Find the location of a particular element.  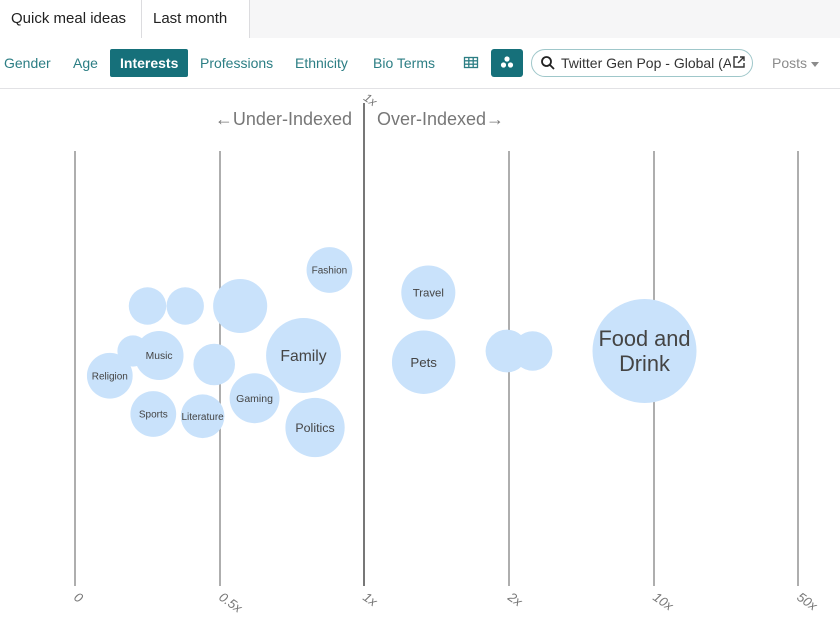

tab-interests: Interests is located at coordinates (149, 63).